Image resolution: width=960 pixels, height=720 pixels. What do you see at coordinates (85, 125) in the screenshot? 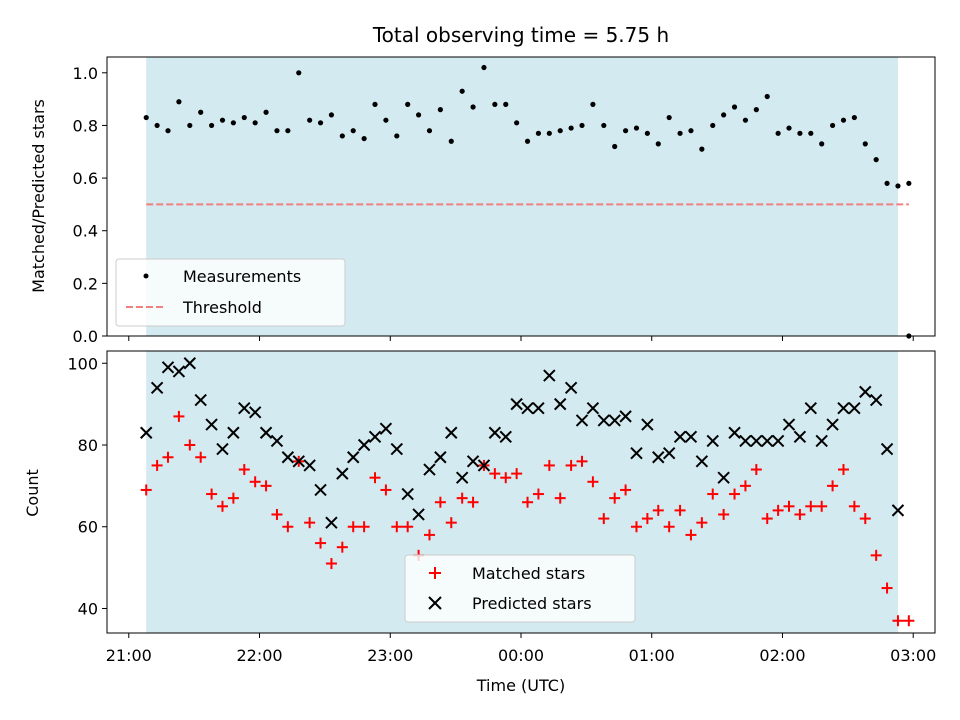
I see `top-y-tick-label: 0.8` at bounding box center [85, 125].